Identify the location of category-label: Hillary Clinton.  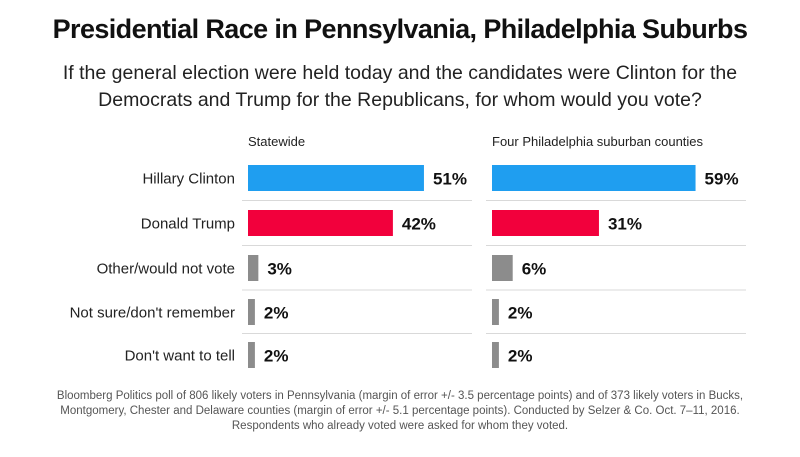
(188, 179).